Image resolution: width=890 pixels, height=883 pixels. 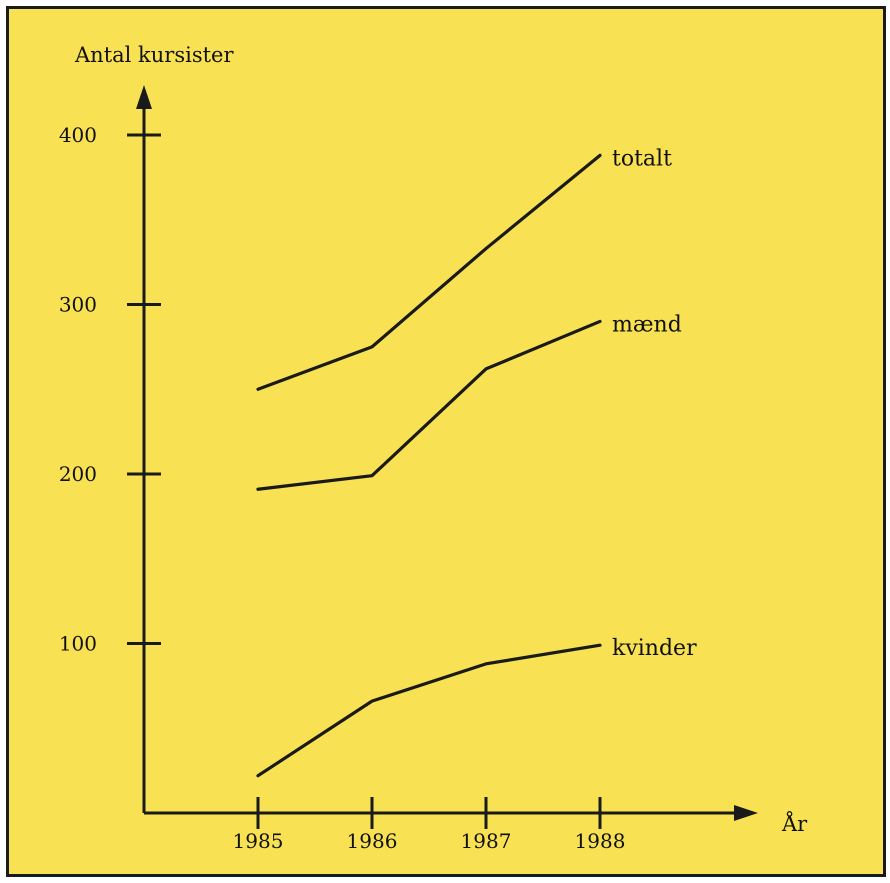 I want to click on x-tick-label: 1986, so click(x=372, y=841).